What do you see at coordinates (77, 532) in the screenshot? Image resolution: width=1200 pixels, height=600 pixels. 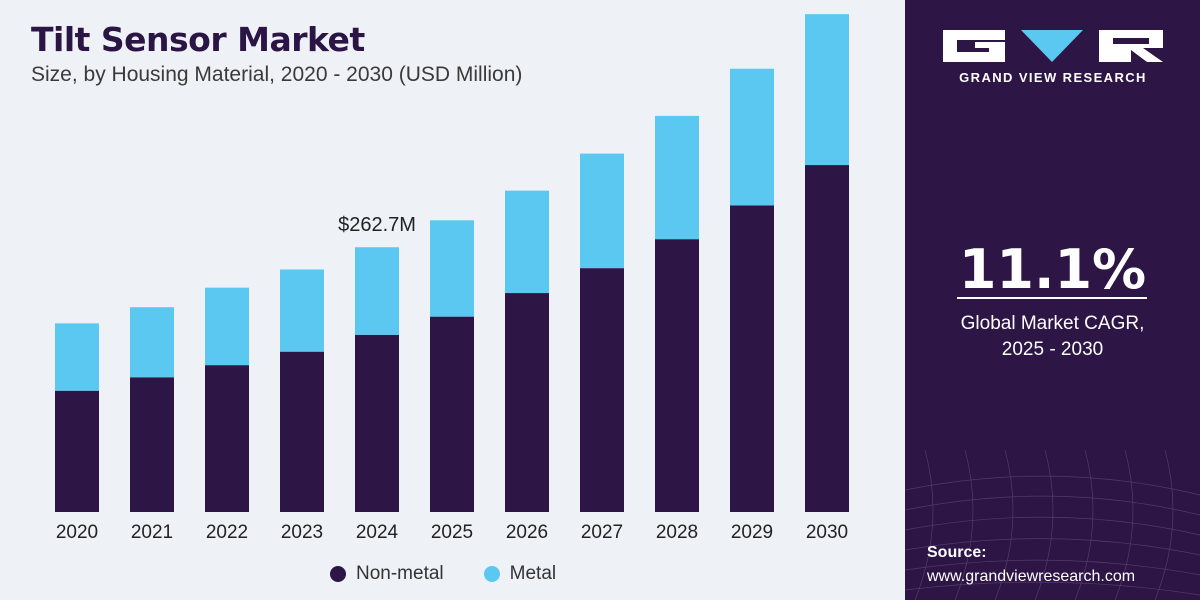 I see `x-tick-label-2020: 2020` at bounding box center [77, 532].